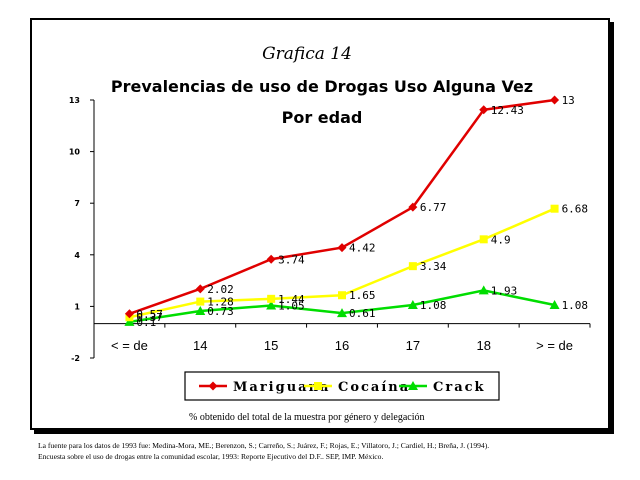 This screenshot has width=640, height=480. Describe the element at coordinates (291, 299) in the screenshot. I see `data-label: 1.44` at that location.